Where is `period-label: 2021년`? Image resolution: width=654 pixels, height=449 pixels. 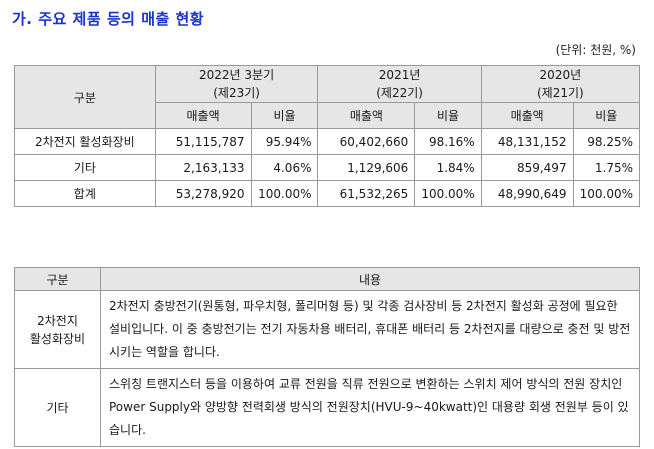 period-label: 2021년 is located at coordinates (399, 75).